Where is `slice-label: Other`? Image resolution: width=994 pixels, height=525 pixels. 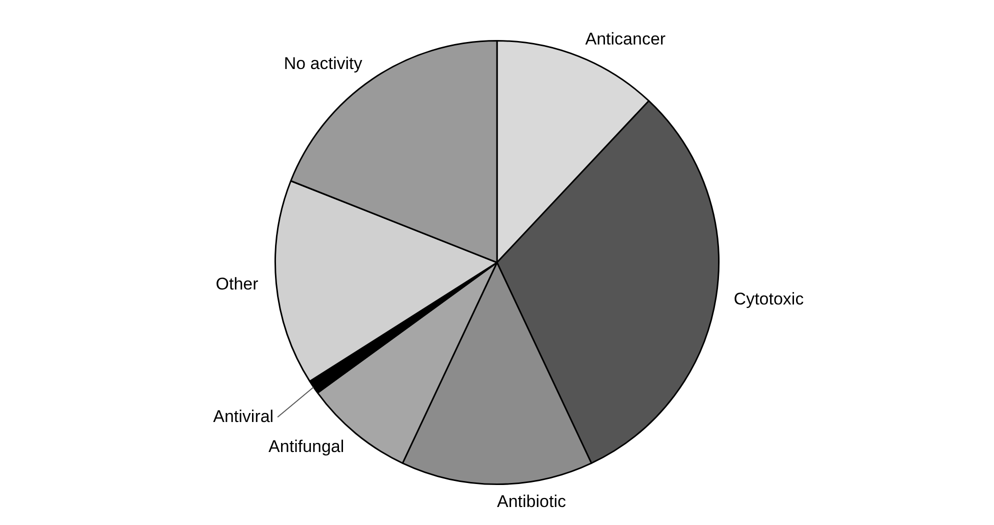
slice-label: Other is located at coordinates (237, 284).